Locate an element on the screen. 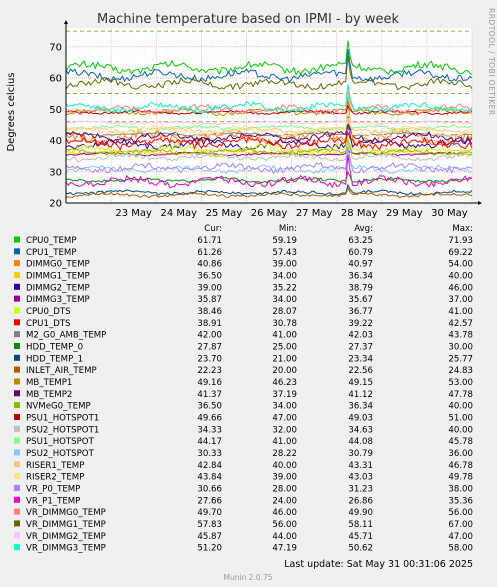  legend-value-avg: 43.03 is located at coordinates (360, 478).